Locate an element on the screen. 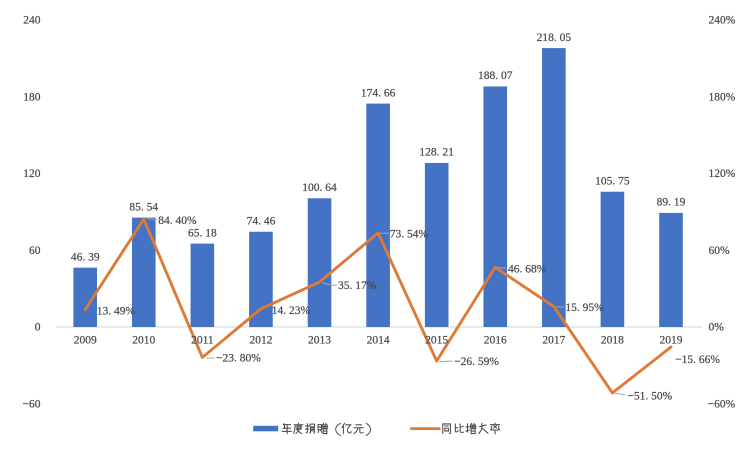 Image resolution: width=753 pixels, height=450 pixels. svg-text: −51. 50% is located at coordinates (649, 396).